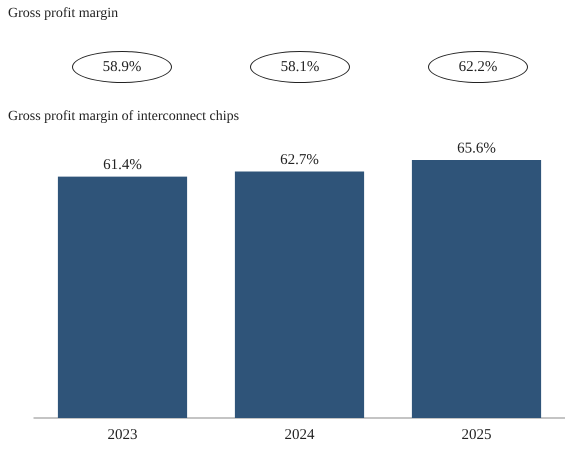 The height and width of the screenshot is (452, 565). What do you see at coordinates (124, 117) in the screenshot?
I see `chart-title: Gross profit margin of interconnect chips` at bounding box center [124, 117].